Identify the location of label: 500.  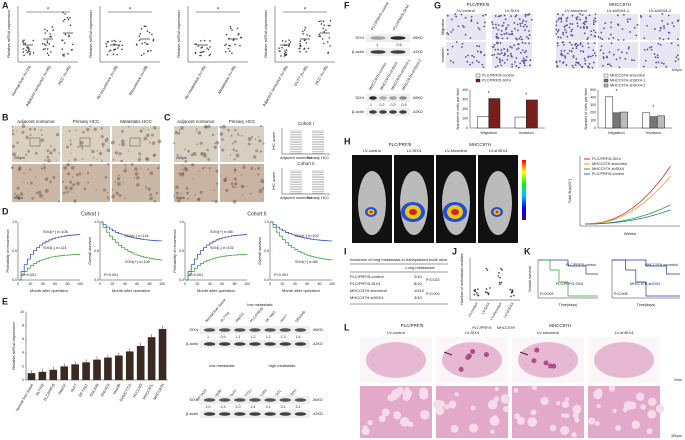
(593, 90).